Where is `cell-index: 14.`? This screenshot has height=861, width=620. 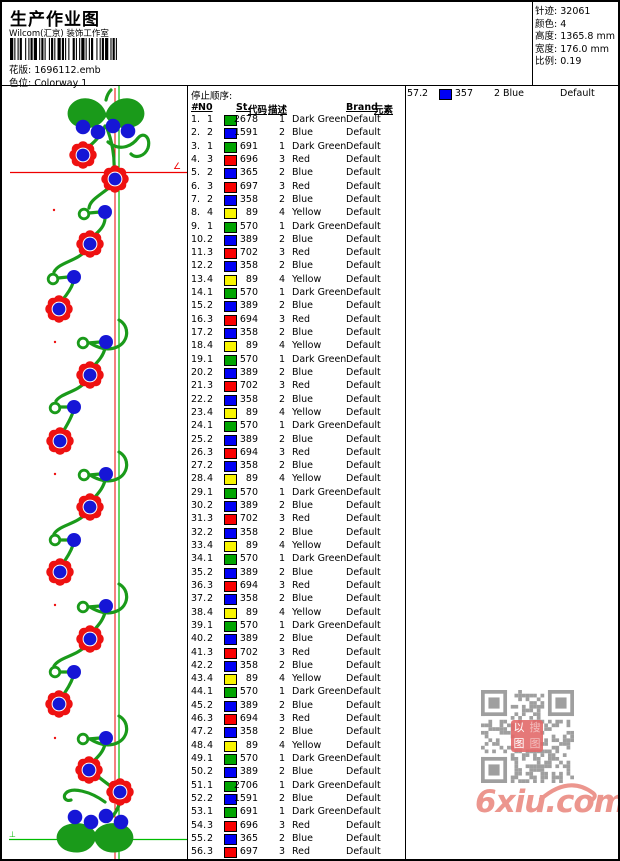
cell-index: 14. is located at coordinates (199, 293).